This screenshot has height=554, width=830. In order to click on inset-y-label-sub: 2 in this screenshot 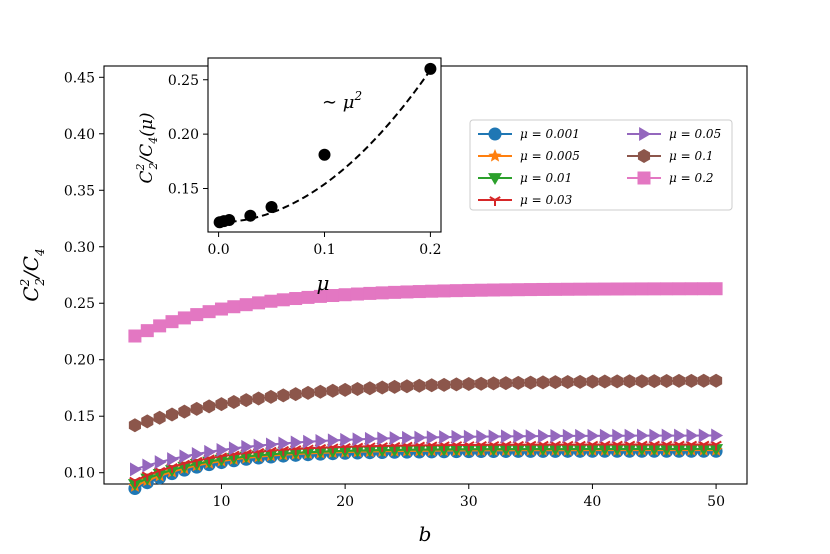, I will do `click(153, 167)`.